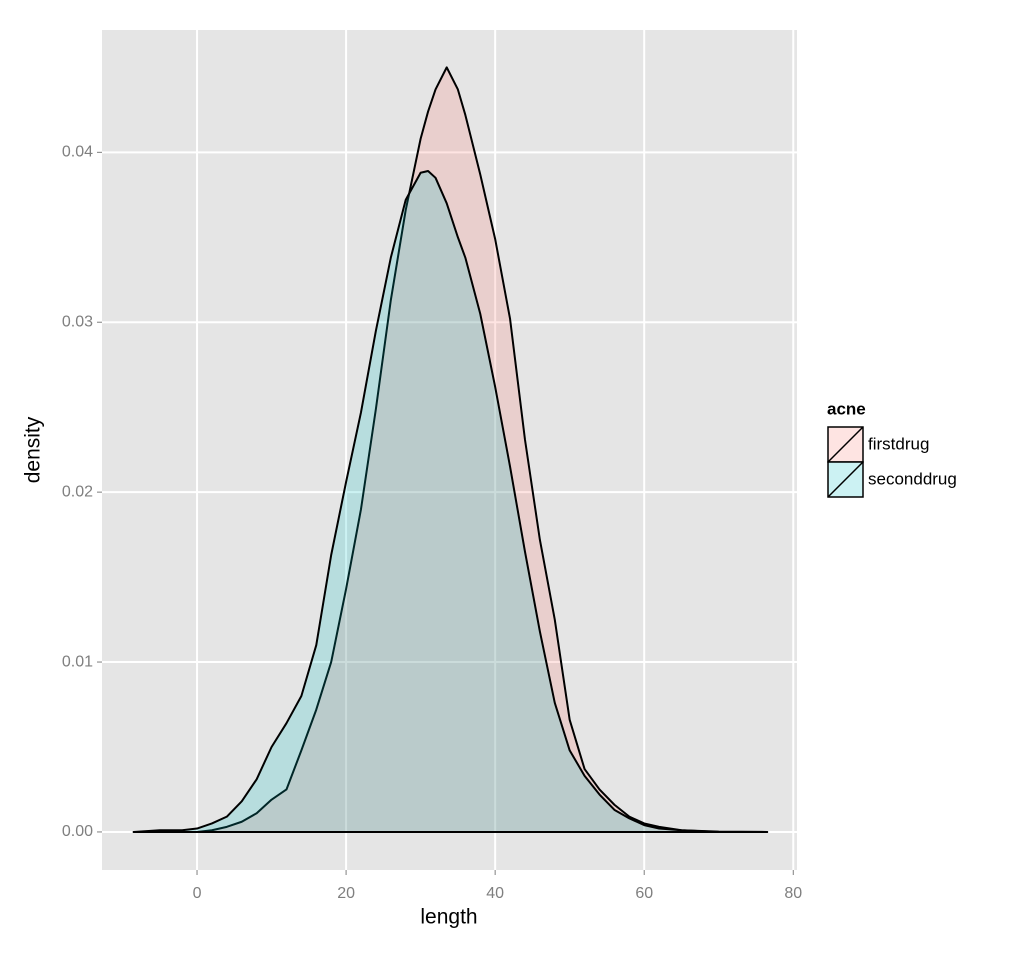 Image resolution: width=1032 pixels, height=953 pixels. What do you see at coordinates (33, 449) in the screenshot?
I see `y-axis-label: density` at bounding box center [33, 449].